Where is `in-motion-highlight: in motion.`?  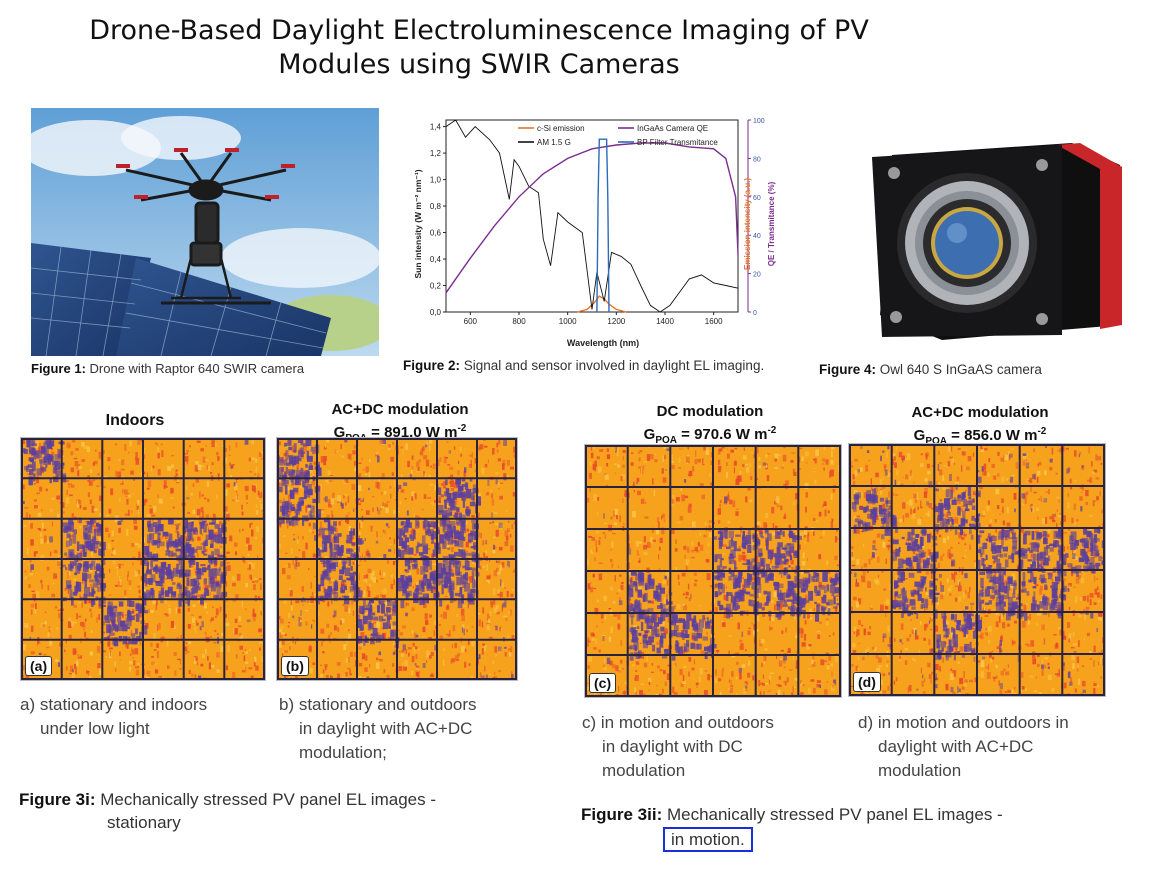
in-motion-highlight: in motion. is located at coordinates (708, 839).